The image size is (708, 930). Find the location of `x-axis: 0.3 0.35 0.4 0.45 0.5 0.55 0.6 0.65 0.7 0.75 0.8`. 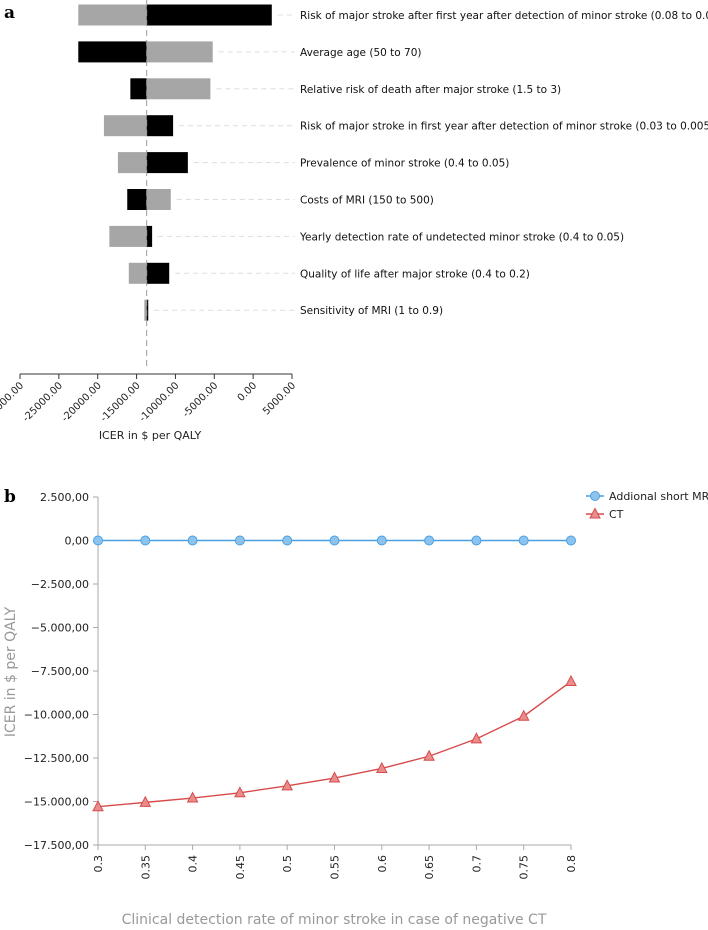

x-axis: 0.3 0.35 0.4 0.45 0.5 0.55 0.6 0.65 0.7 0.75 0.8 is located at coordinates (335, 862).